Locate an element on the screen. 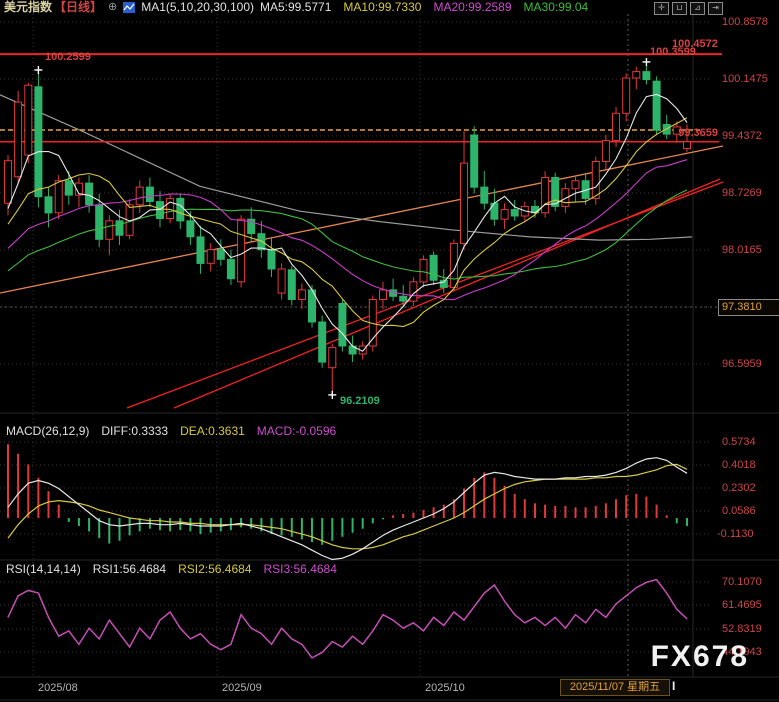 The image size is (779, 702). annotation-high-left: 100.2599 is located at coordinates (68, 57).